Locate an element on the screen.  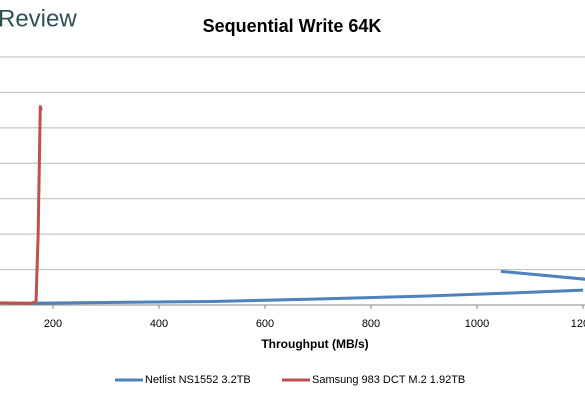
x-axis-label: Throughput (MB/s) is located at coordinates (314, 344).